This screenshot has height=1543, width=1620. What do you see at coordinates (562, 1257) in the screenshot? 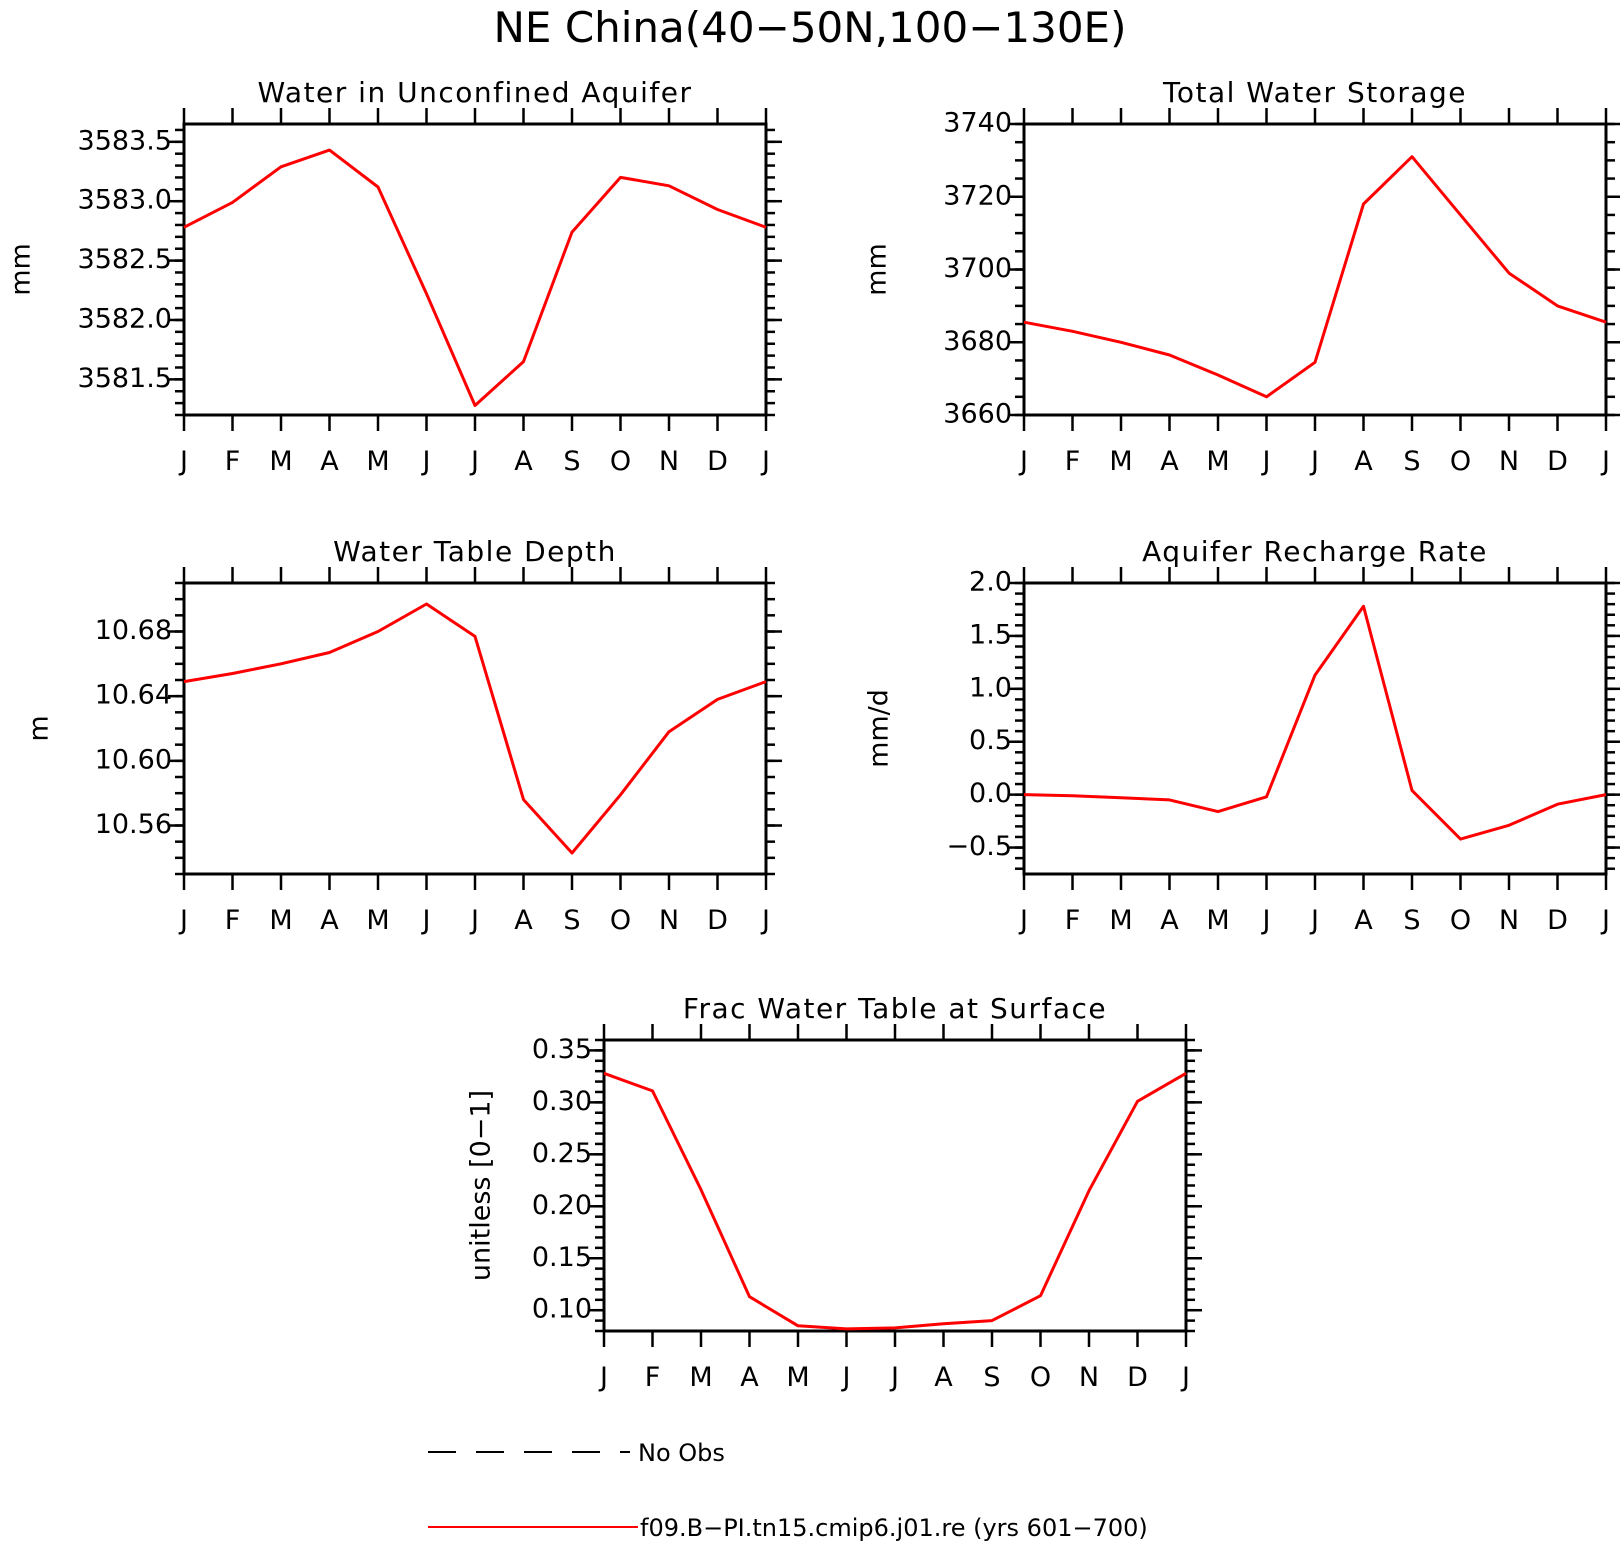
I see `y-tick-label: 0.15` at bounding box center [562, 1257].